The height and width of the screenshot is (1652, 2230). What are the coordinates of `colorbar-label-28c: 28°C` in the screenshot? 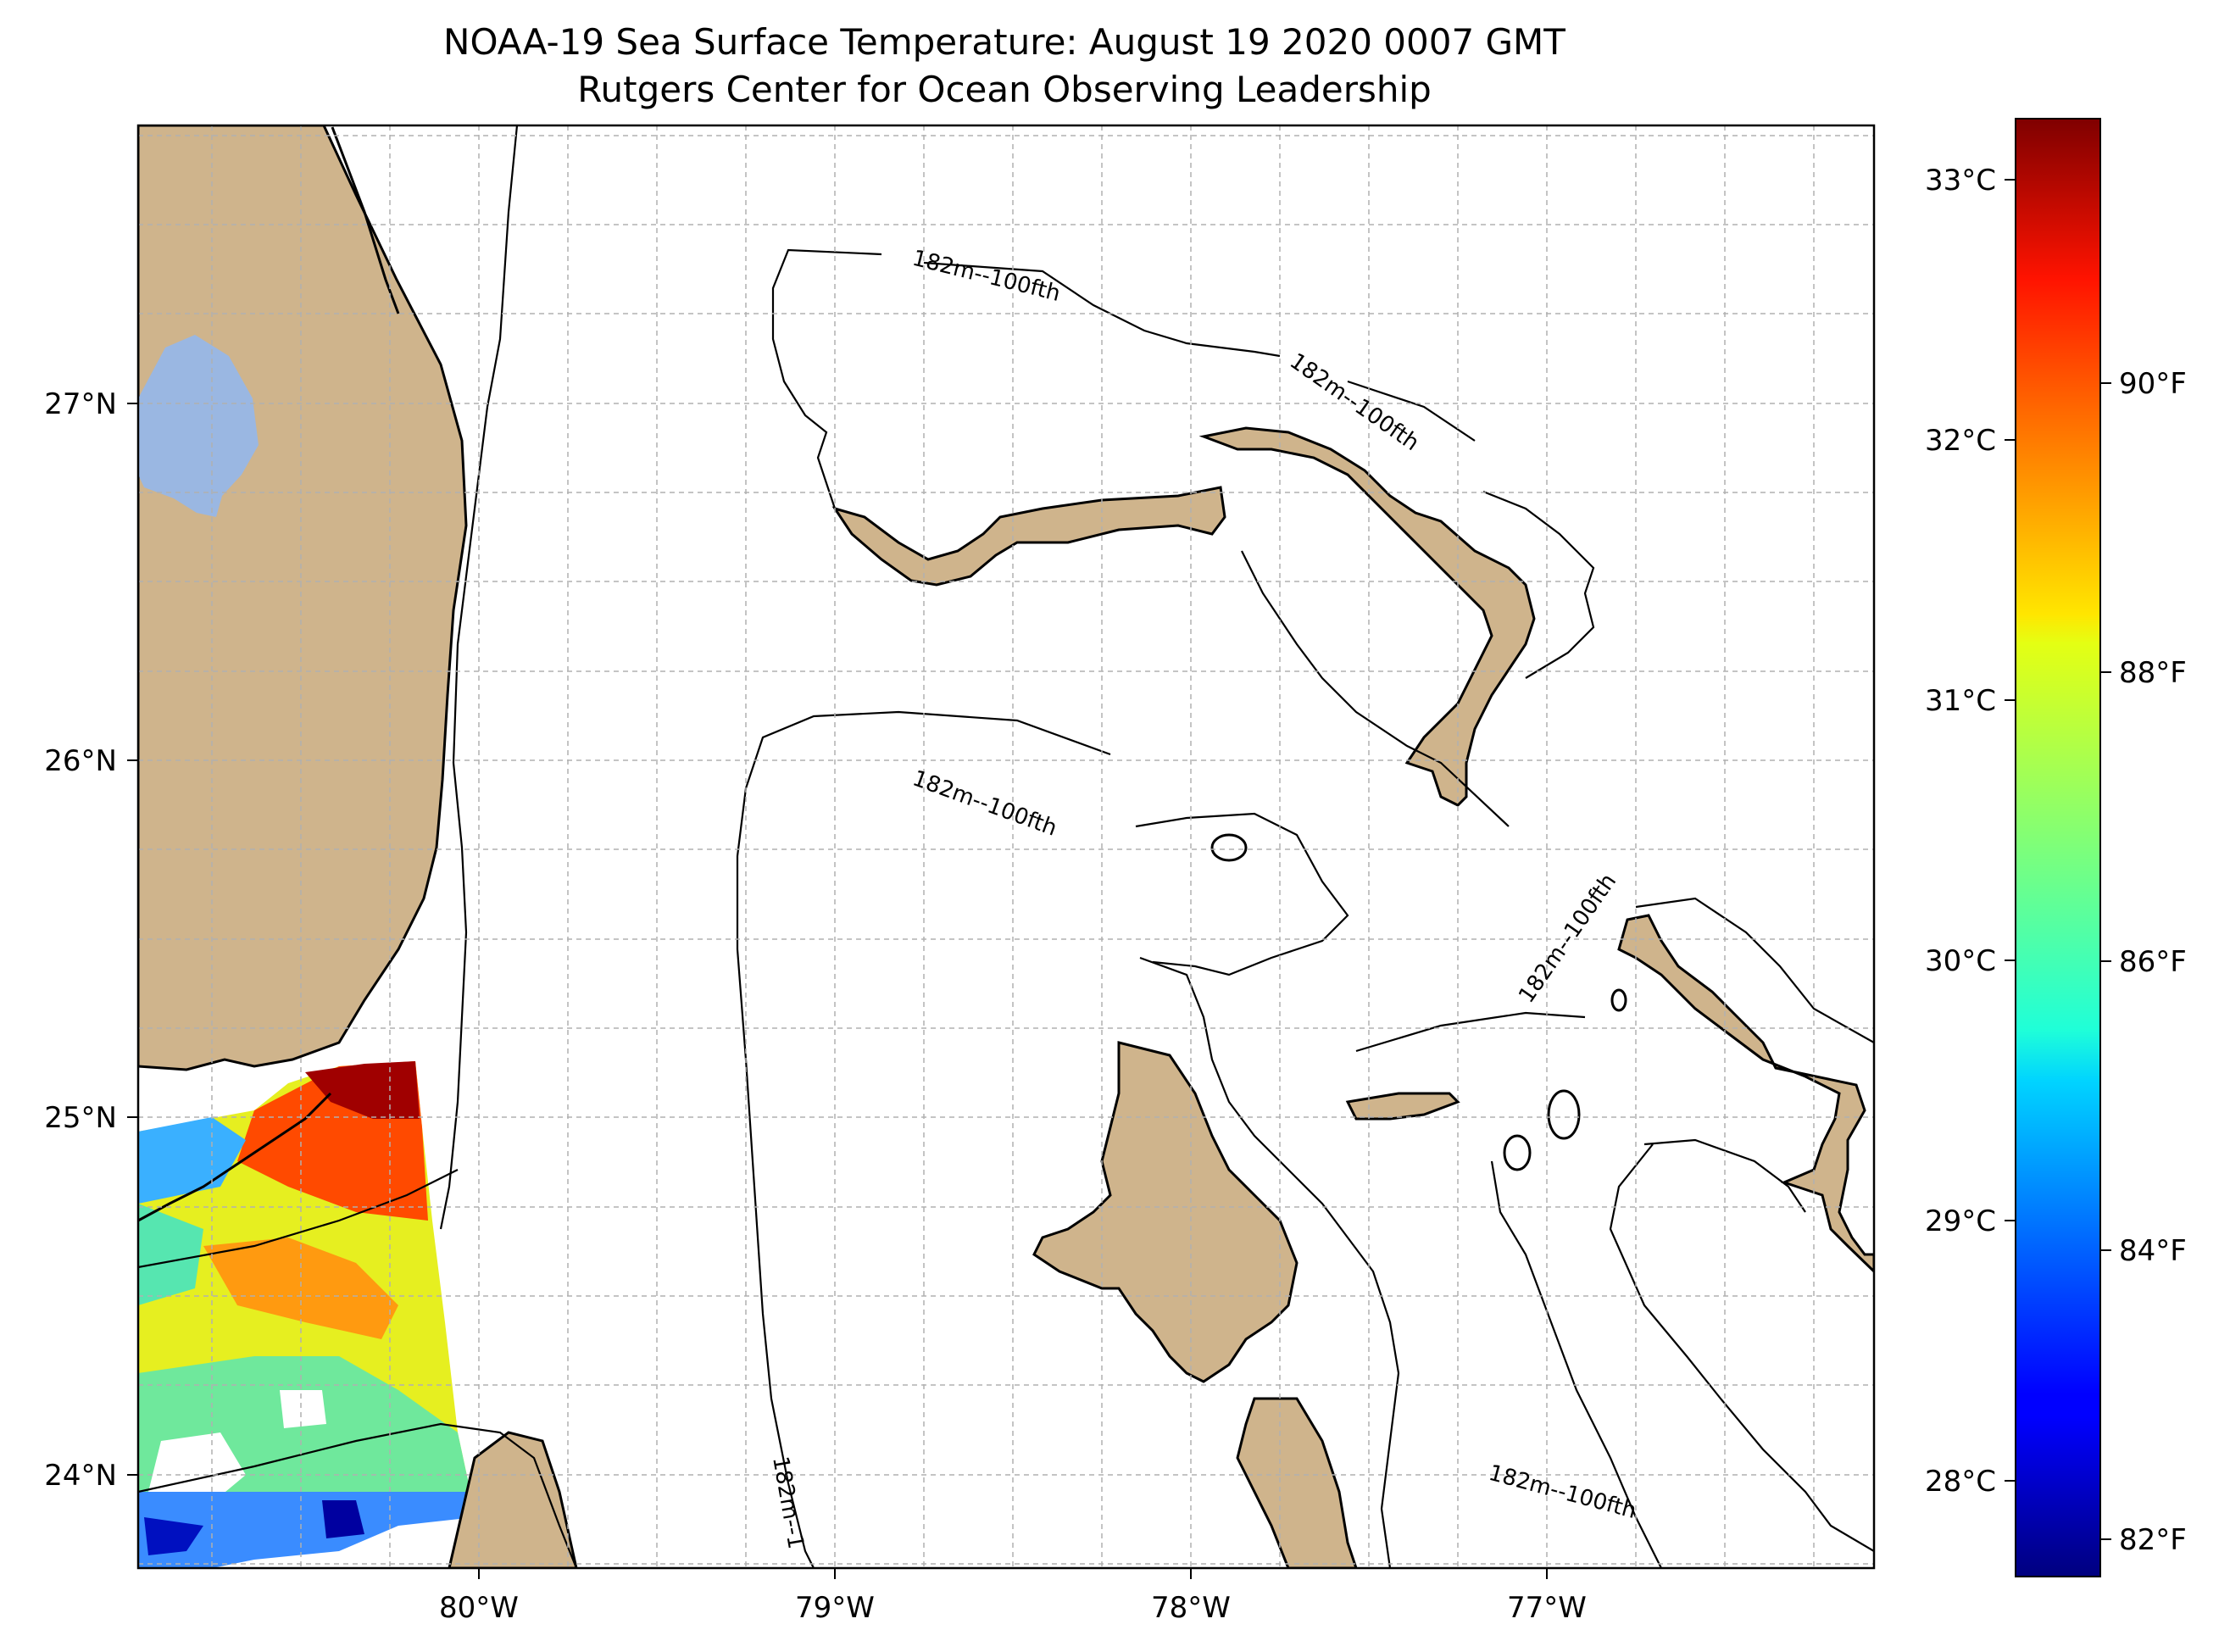 It's located at (1960, 1482).